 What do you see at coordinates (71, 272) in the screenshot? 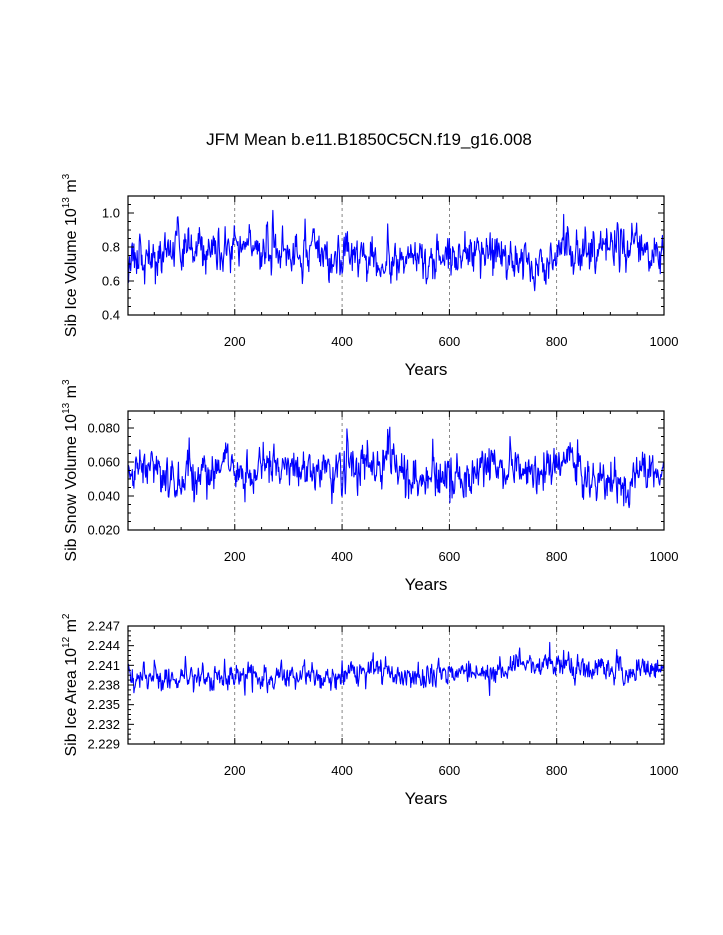
I see `y-axis-label-text: Sib Ice Volume 10` at bounding box center [71, 272].